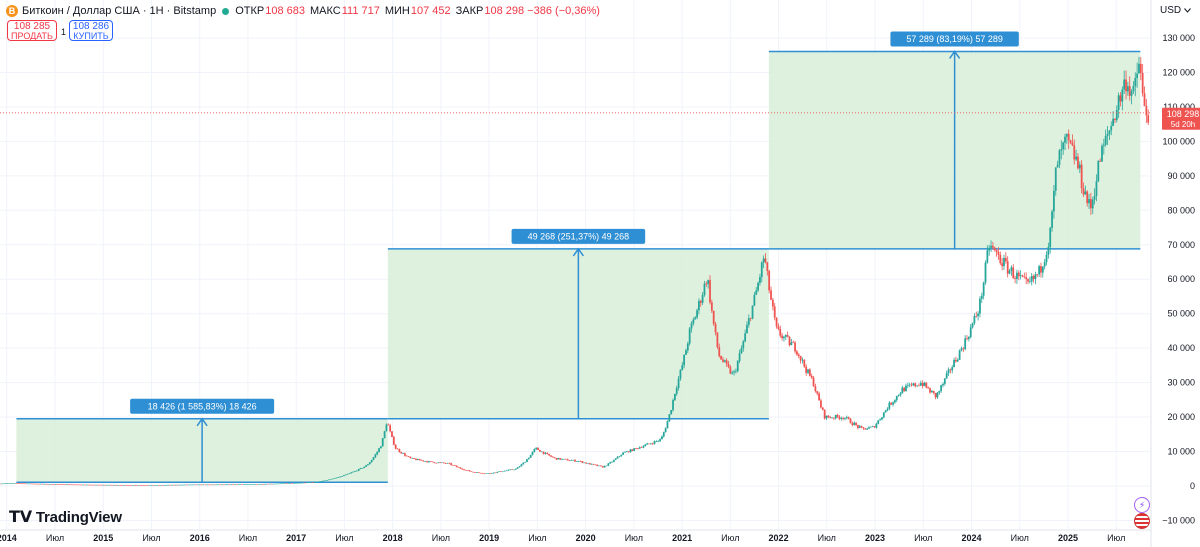  I want to click on currency-selector: USD, so click(1178, 10).